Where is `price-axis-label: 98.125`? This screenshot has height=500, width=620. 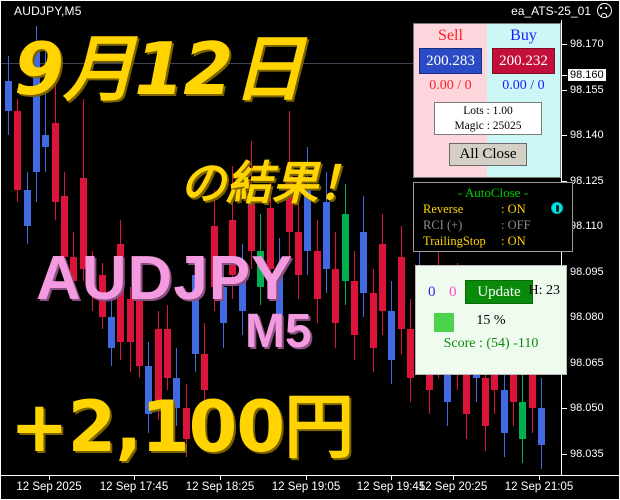 price-axis-label: 98.125 is located at coordinates (587, 180).